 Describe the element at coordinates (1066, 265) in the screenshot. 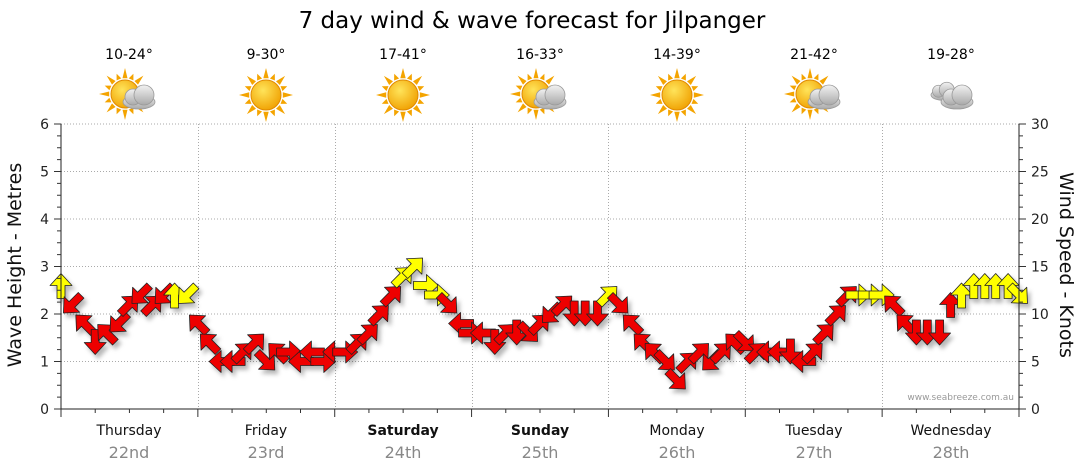

I see `right-axis-title: Wind Speed - Knots` at that location.